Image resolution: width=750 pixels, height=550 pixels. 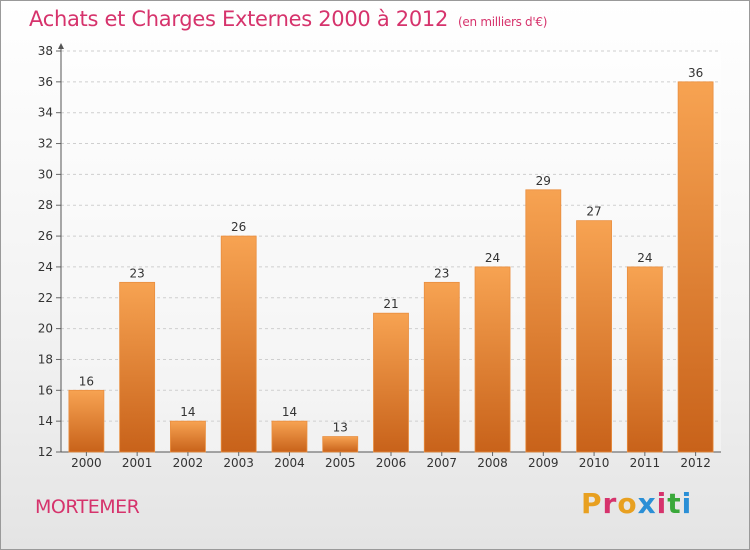 I want to click on chart-subtitle: (en milliers d'€), so click(x=503, y=22).